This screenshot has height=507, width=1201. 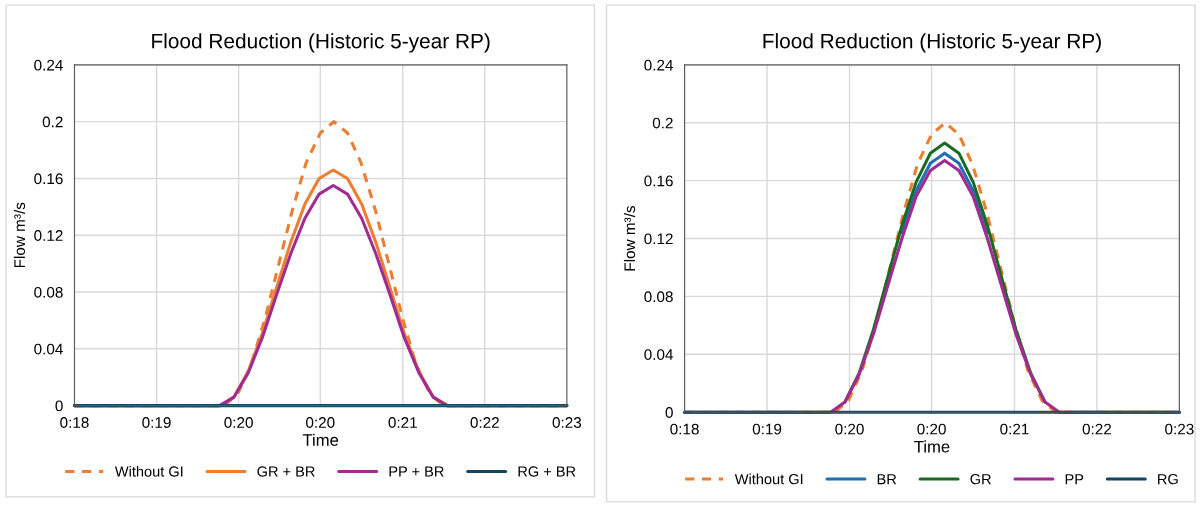 I want to click on legend-label: GR + BR, so click(x=286, y=471).